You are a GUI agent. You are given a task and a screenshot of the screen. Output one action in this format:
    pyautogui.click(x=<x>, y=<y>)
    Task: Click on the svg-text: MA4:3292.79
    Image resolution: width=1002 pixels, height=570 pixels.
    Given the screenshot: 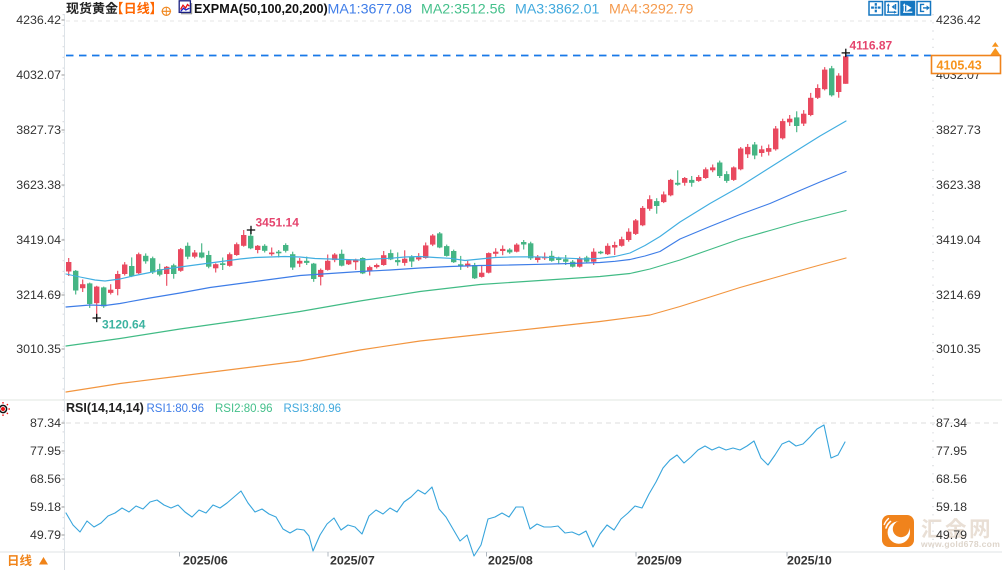 What is the action you would take?
    pyautogui.click(x=651, y=10)
    